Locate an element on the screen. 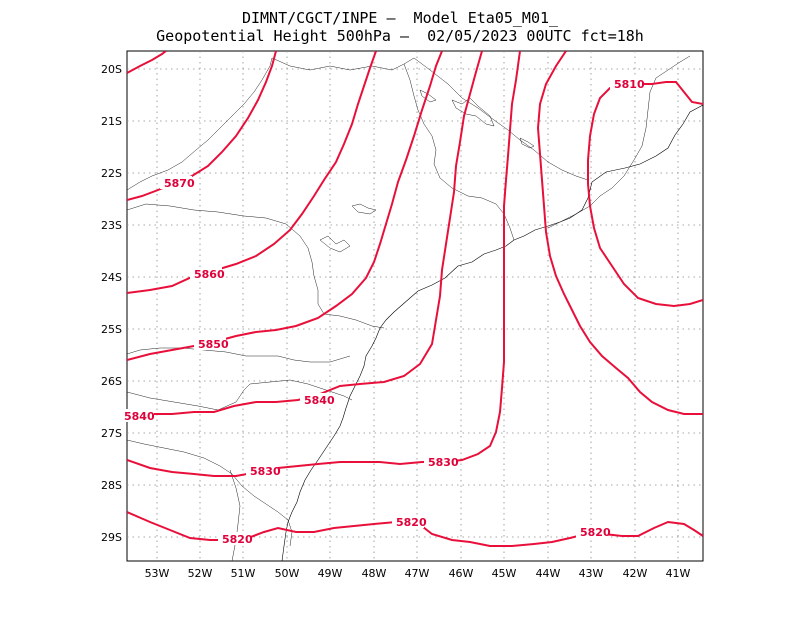 Image resolution: width=800 pixels, height=618 pixels. lon-label: 45W is located at coordinates (504, 573).